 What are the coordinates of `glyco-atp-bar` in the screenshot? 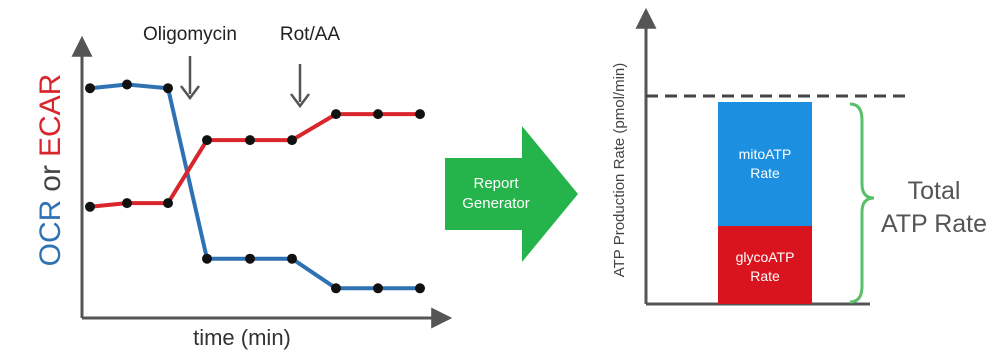 It's located at (765, 265).